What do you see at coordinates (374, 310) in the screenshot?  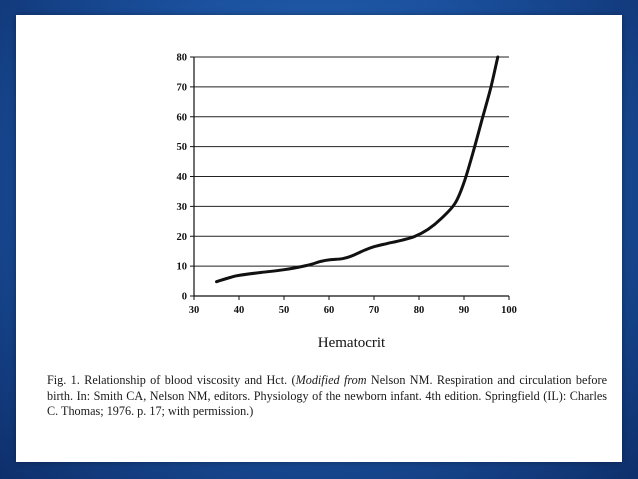 I see `x-tick-label-70: 70` at bounding box center [374, 310].